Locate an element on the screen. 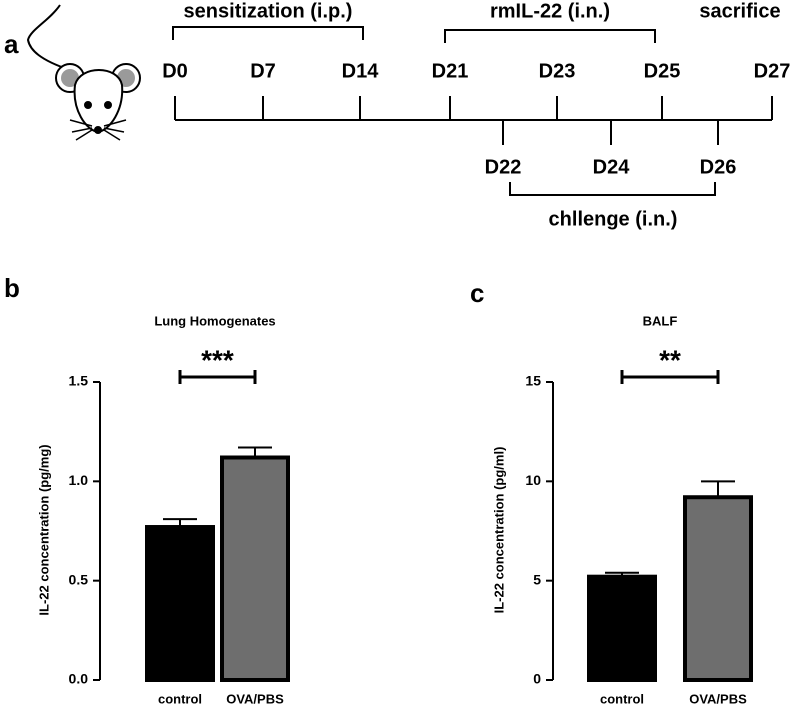 The image size is (796, 722). day-label: D23 is located at coordinates (557, 71).